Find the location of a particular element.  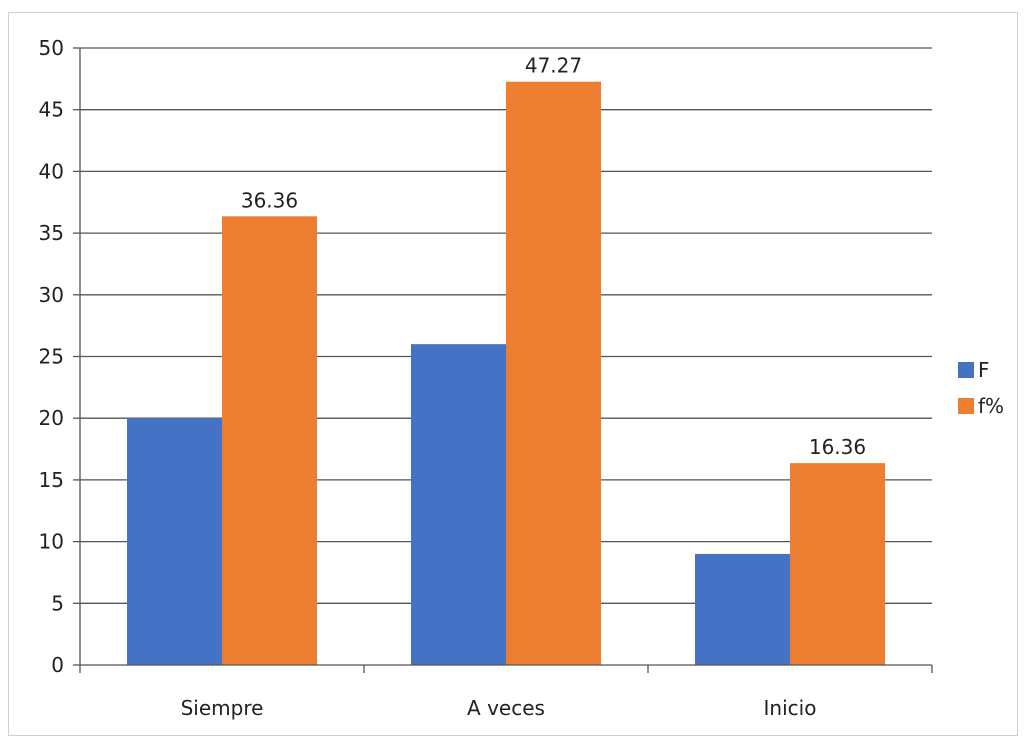

y-tick-label: 45 is located at coordinates (51, 110).